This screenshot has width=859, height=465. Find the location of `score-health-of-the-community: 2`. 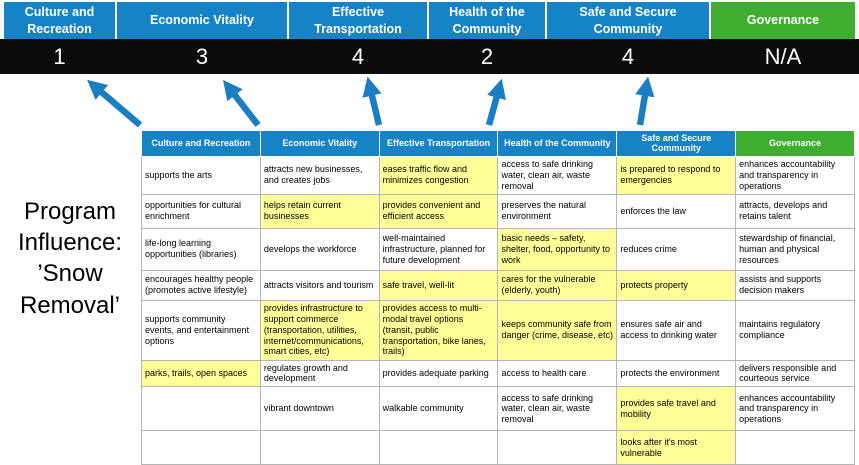

score-health-of-the-community: 2 is located at coordinates (487, 56).